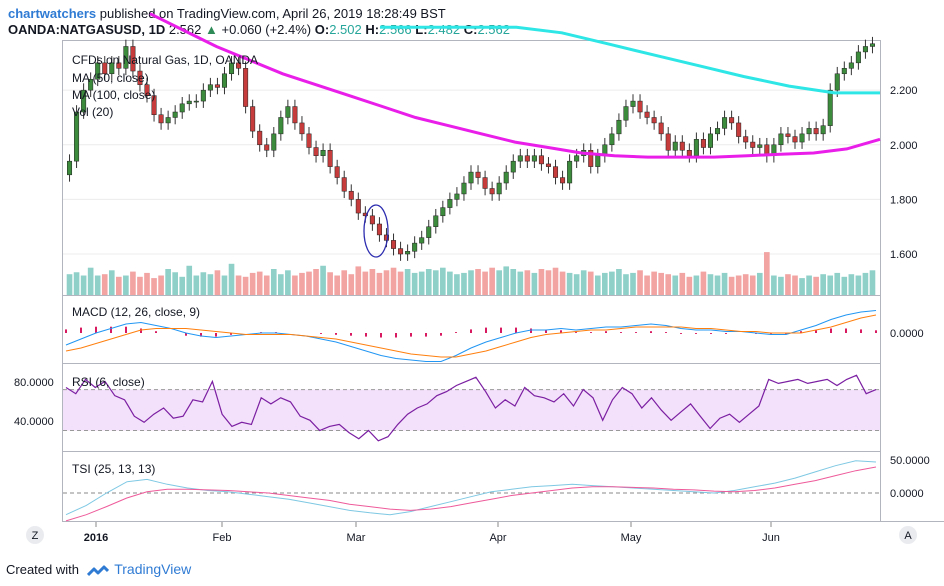  I want to click on volume-bars, so click(471, 273).